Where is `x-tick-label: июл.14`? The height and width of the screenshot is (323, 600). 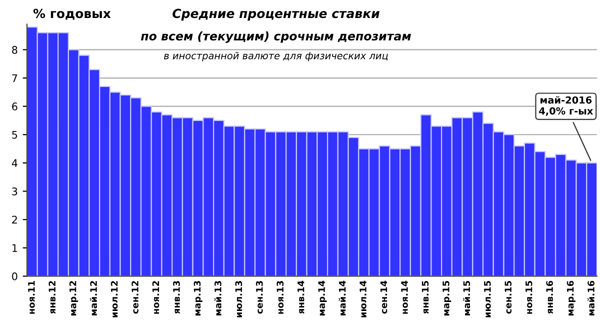
x-tick-label: июл.14 is located at coordinates (363, 299).